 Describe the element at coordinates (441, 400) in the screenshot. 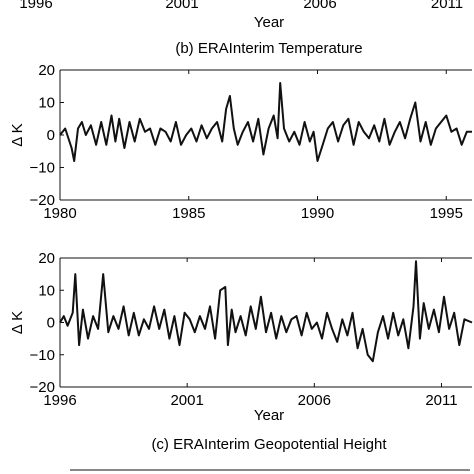

I see `x-tick-label: 2011` at that location.